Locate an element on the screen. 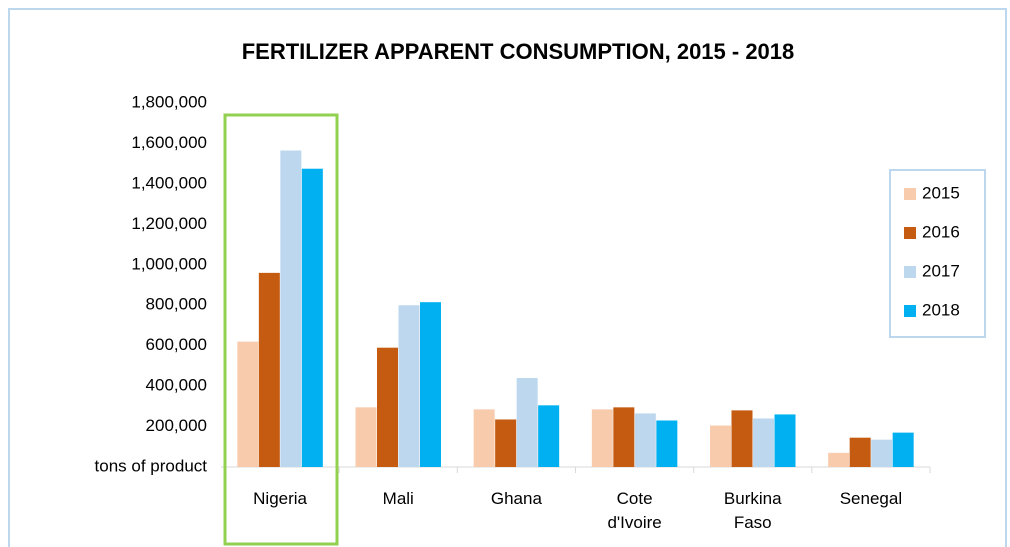  y-tick-label: 200,000 is located at coordinates (176, 425).